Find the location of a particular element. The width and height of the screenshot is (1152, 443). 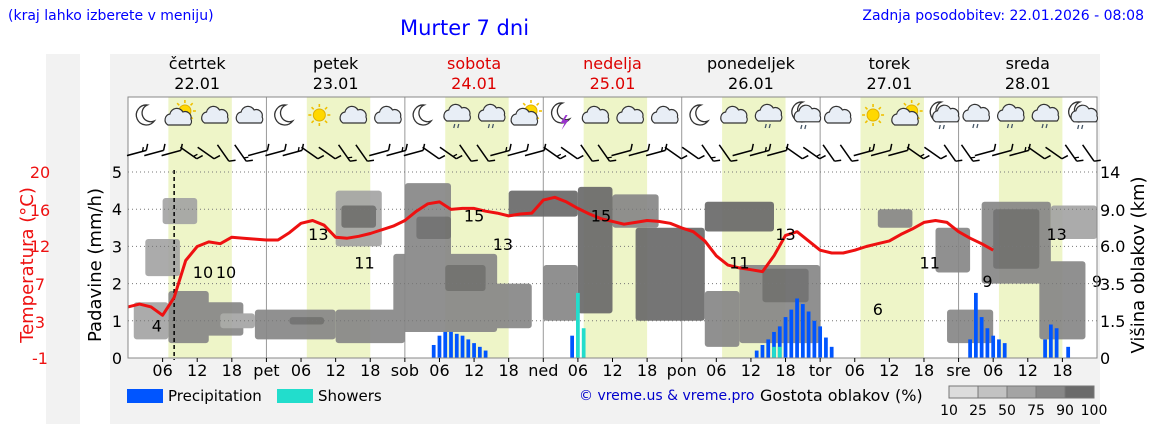

day-date: 28.01 is located at coordinates (1028, 83).